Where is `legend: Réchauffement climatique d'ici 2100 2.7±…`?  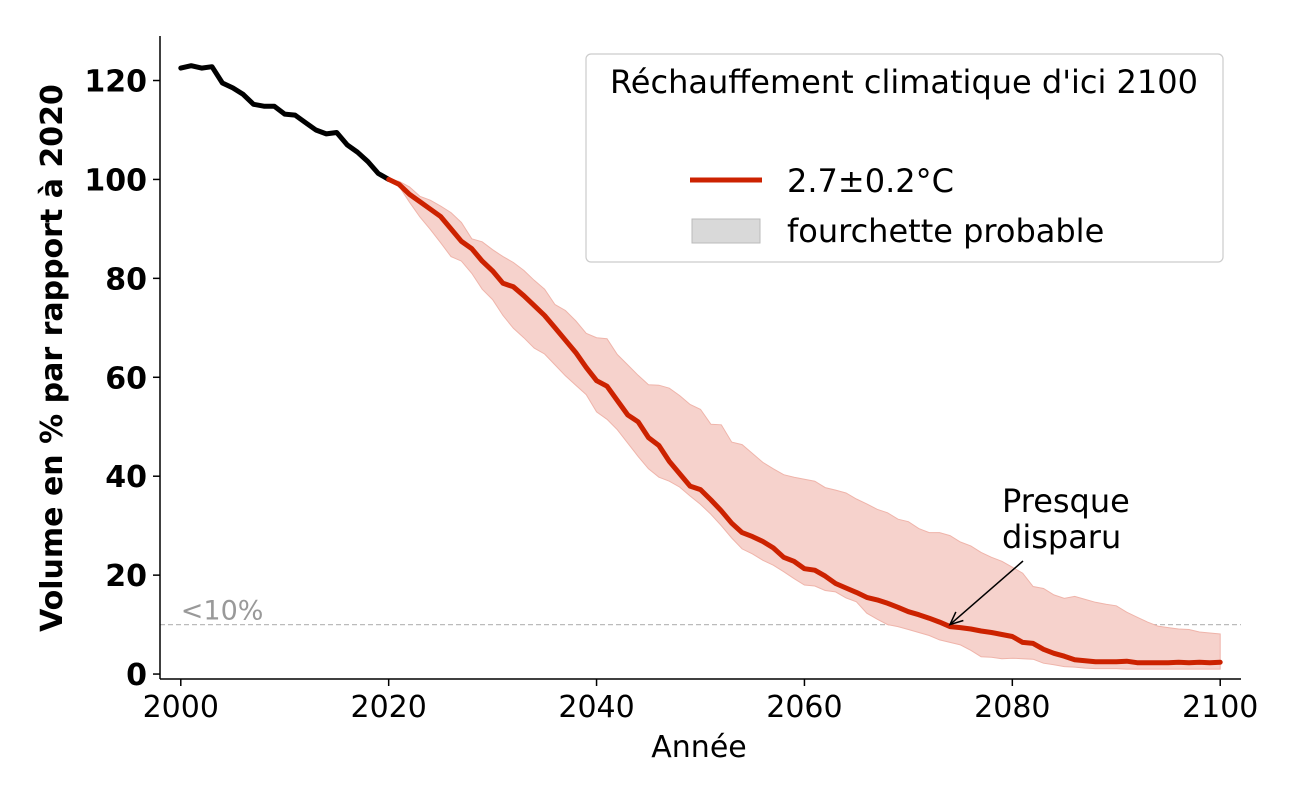
legend: Réchauffement climatique d'ici 2100 2.7±… is located at coordinates (904, 158).